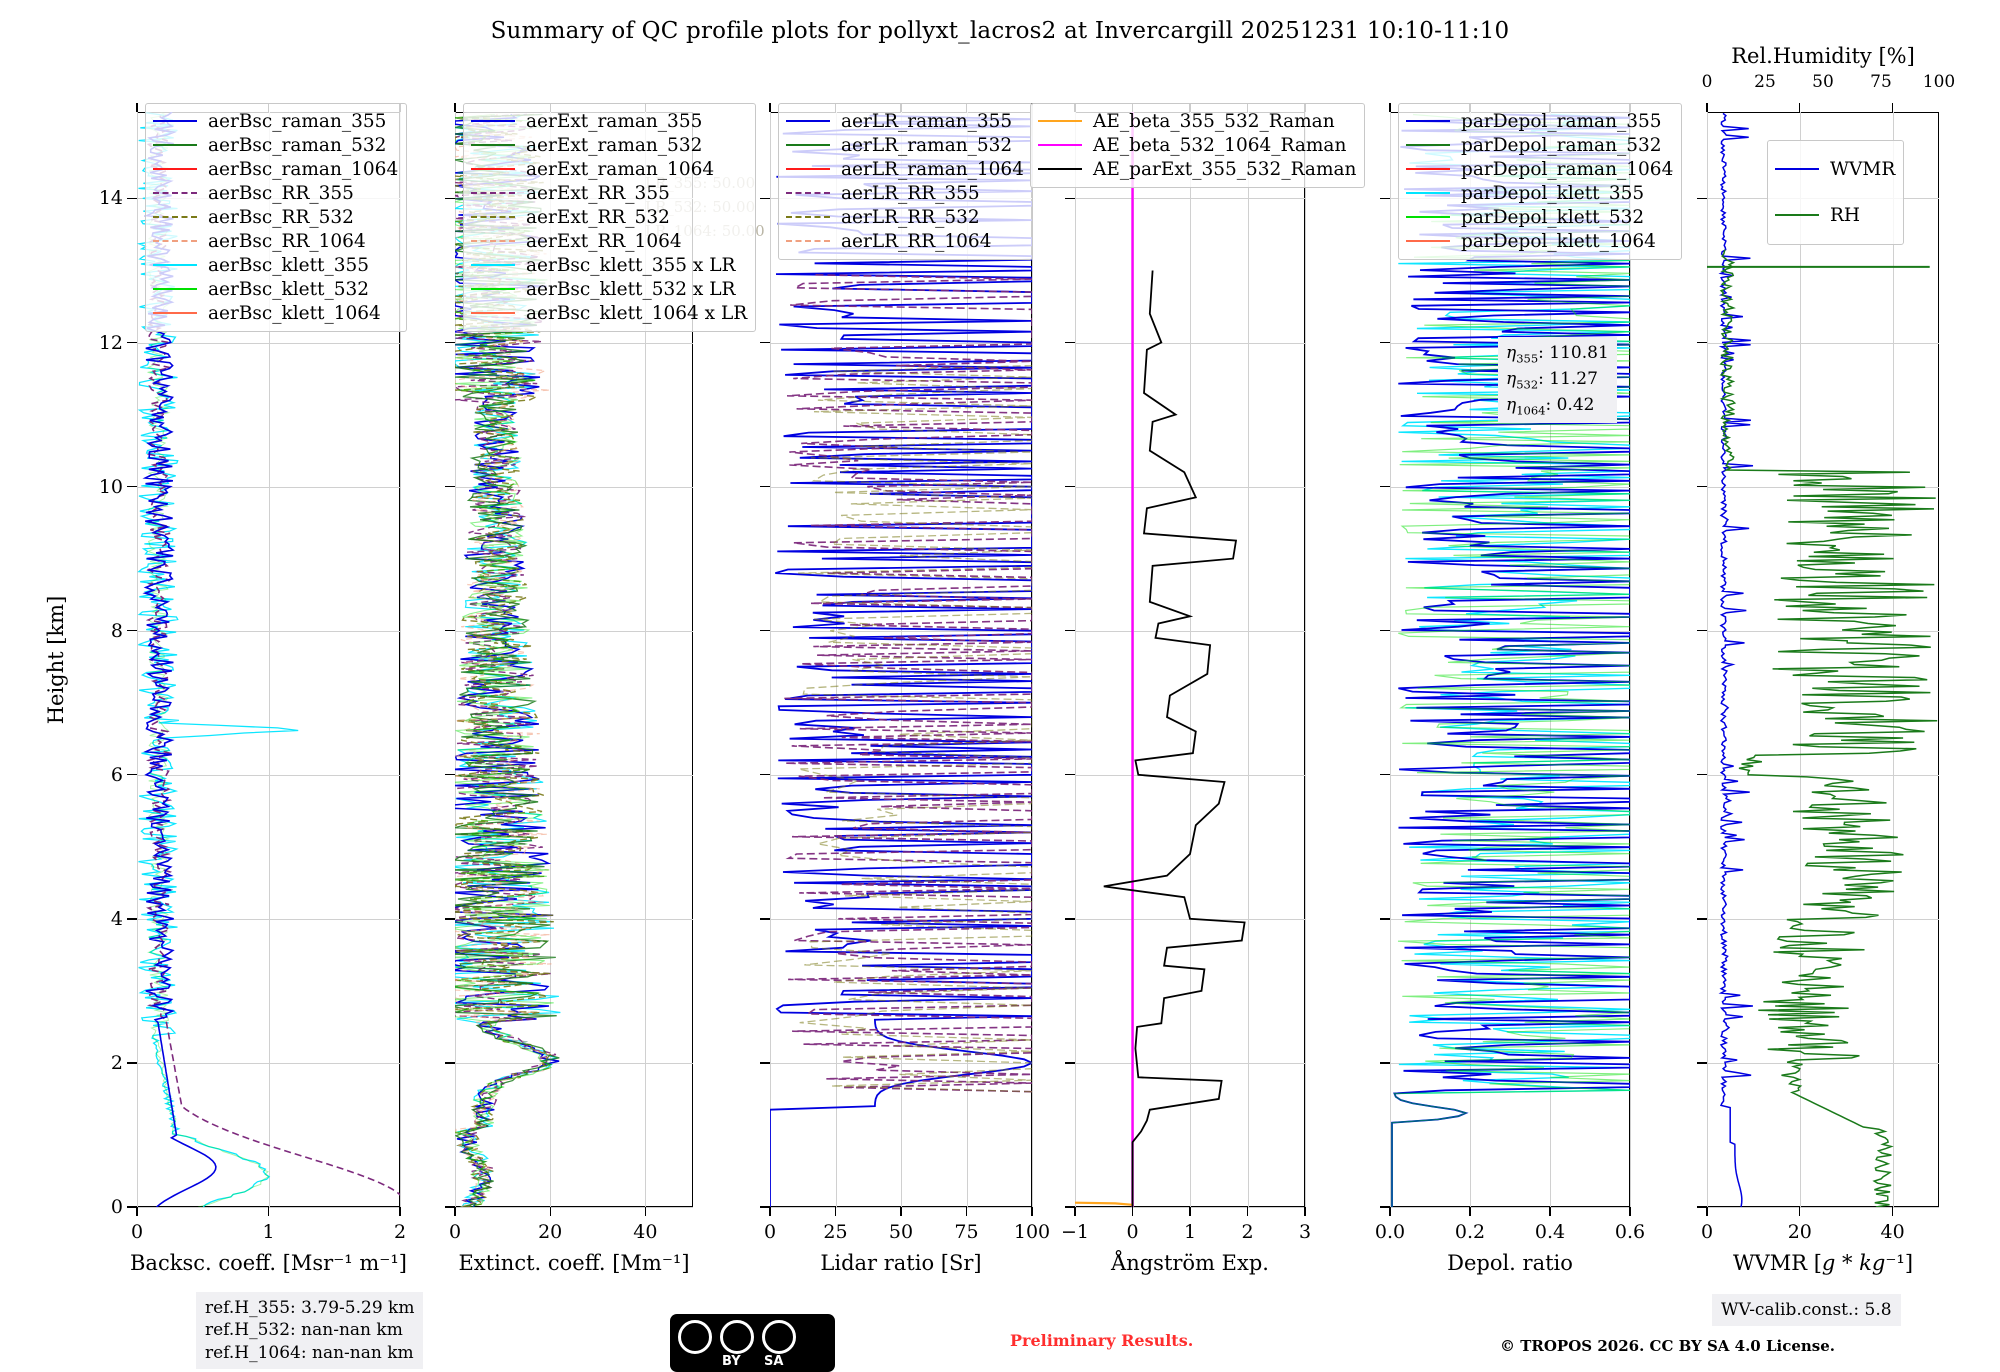  What do you see at coordinates (916, 241) in the screenshot?
I see `legend-label: aerLR_RR_1064` at bounding box center [916, 241].